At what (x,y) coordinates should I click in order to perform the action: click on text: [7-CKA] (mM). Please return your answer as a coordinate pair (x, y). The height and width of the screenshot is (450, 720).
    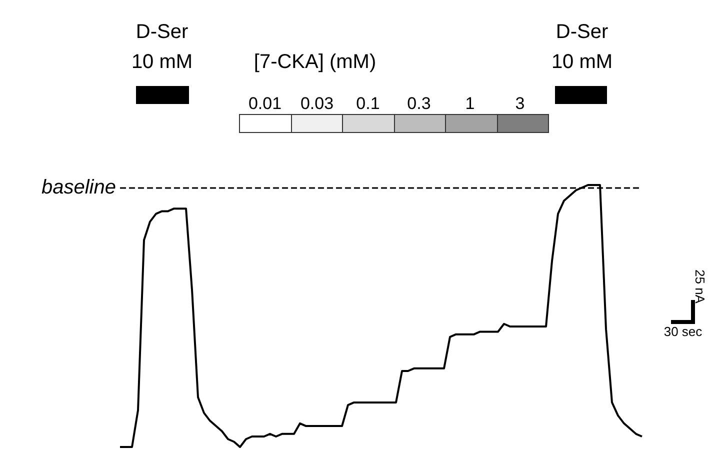
    Looking at the image, I should click on (315, 62).